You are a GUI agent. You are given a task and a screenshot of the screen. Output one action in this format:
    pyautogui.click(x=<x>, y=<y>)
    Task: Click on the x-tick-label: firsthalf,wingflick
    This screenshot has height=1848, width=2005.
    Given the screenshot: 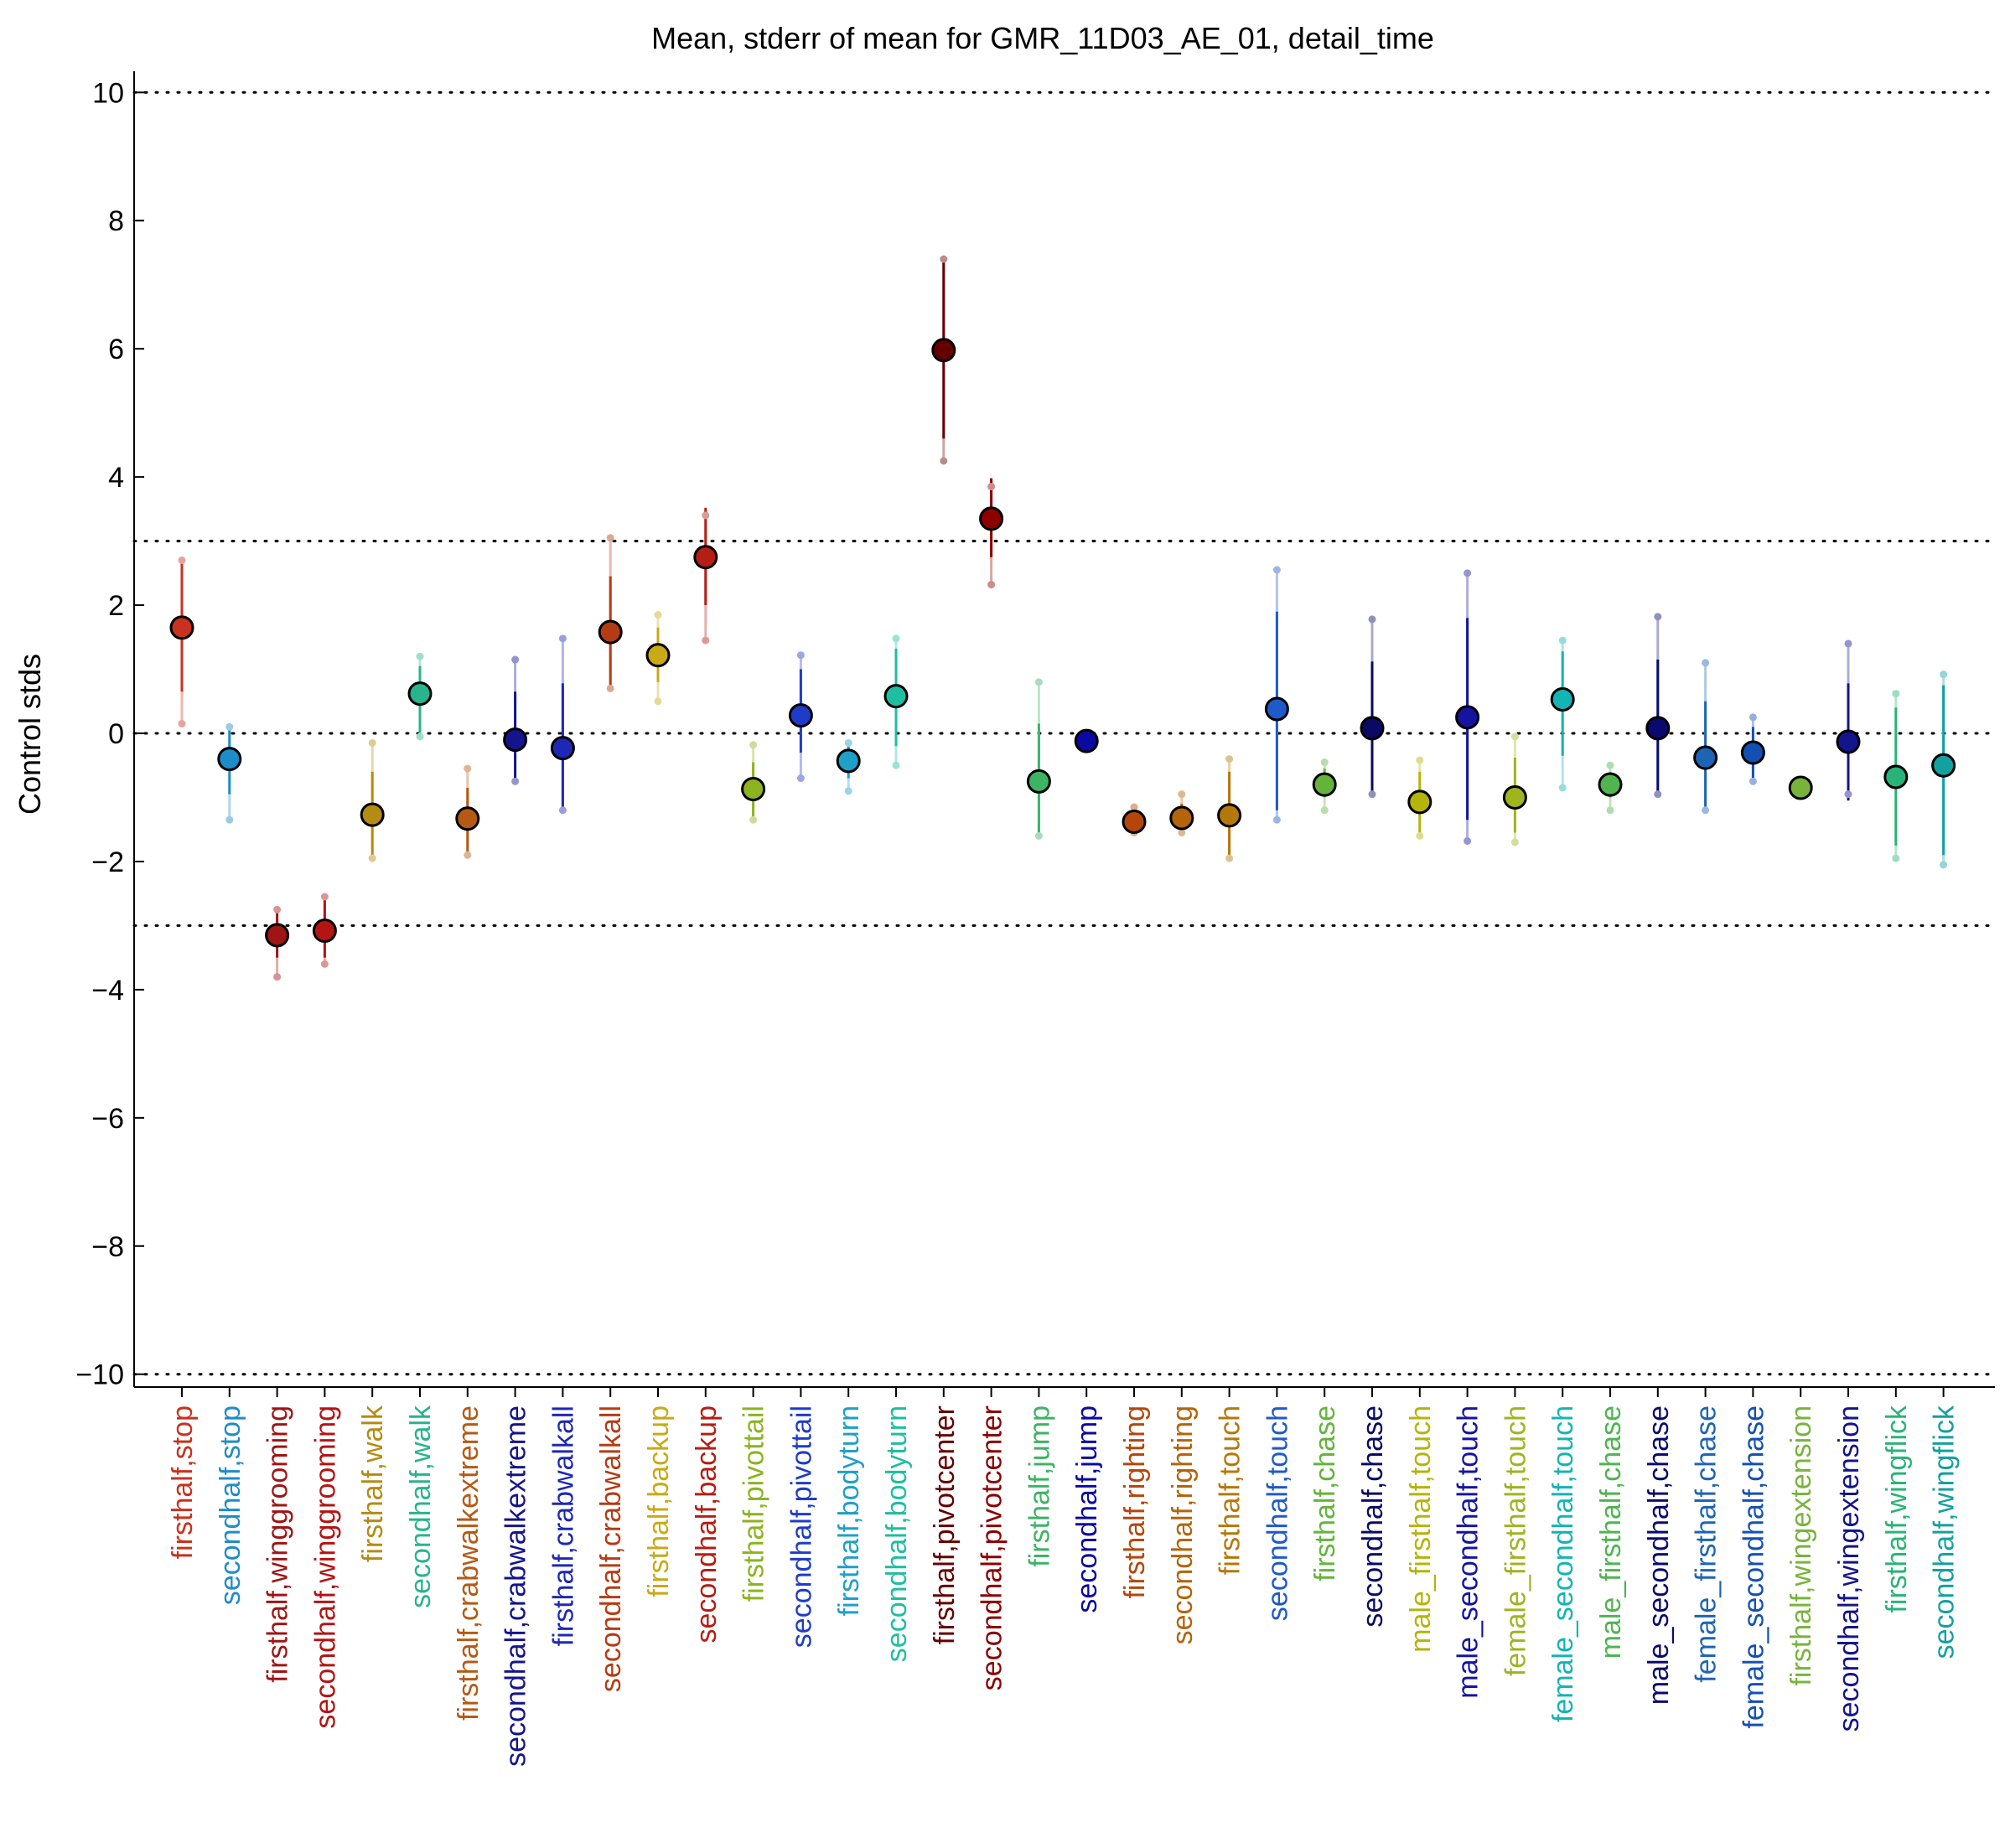 What is the action you would take?
    pyautogui.click(x=1897, y=1509)
    